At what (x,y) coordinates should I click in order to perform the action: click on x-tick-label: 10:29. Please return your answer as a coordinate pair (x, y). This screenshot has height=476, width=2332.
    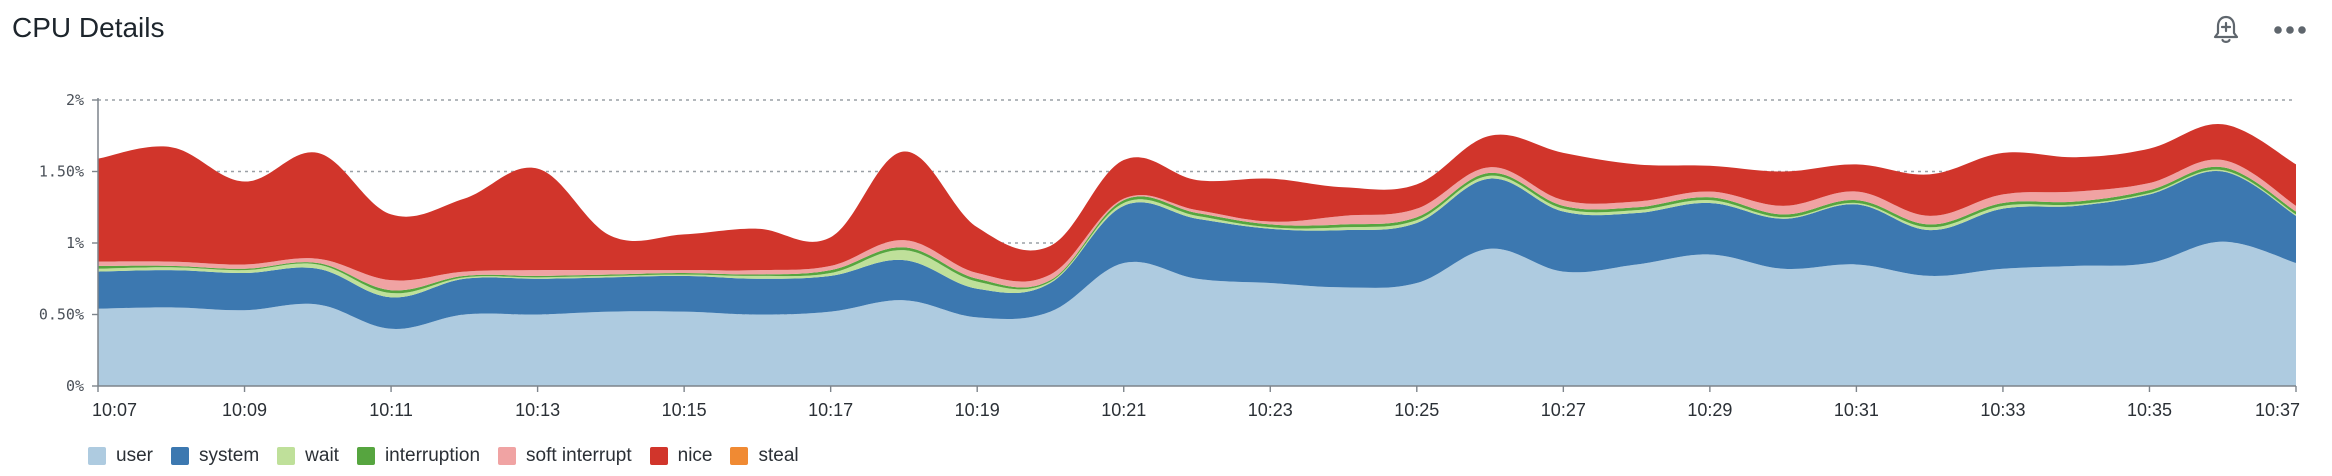
    Looking at the image, I should click on (1709, 410).